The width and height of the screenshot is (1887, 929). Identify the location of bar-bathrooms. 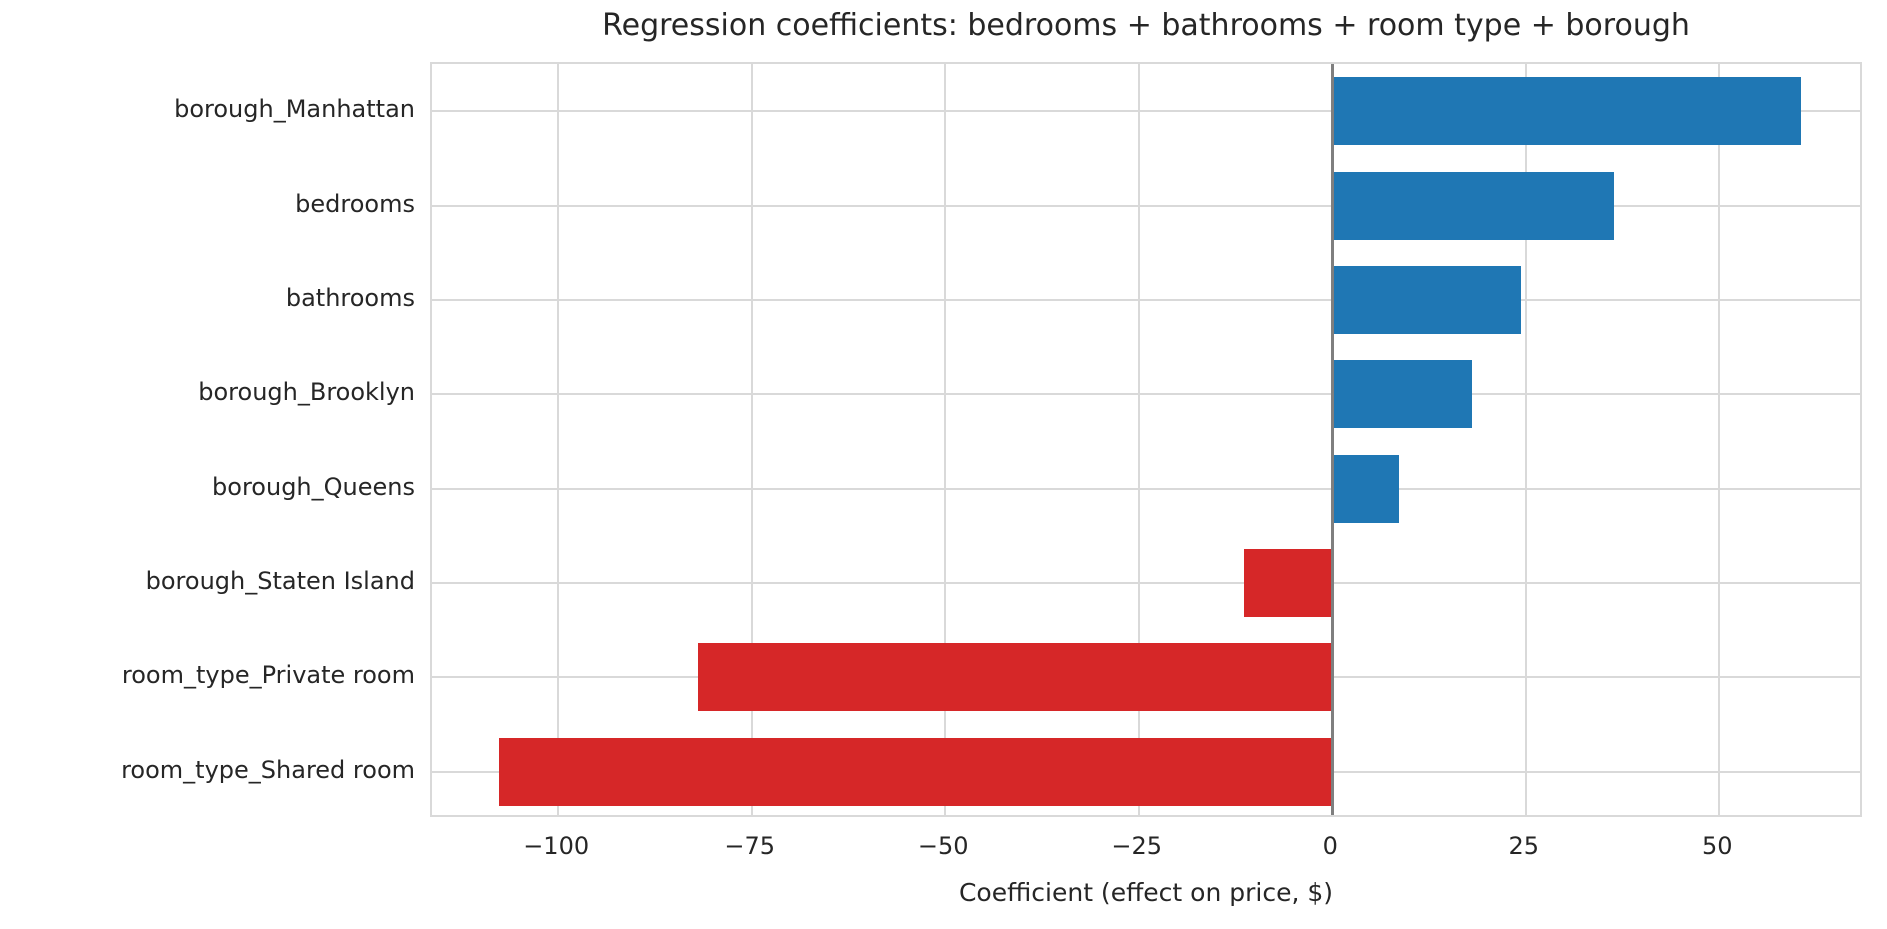
(1427, 299).